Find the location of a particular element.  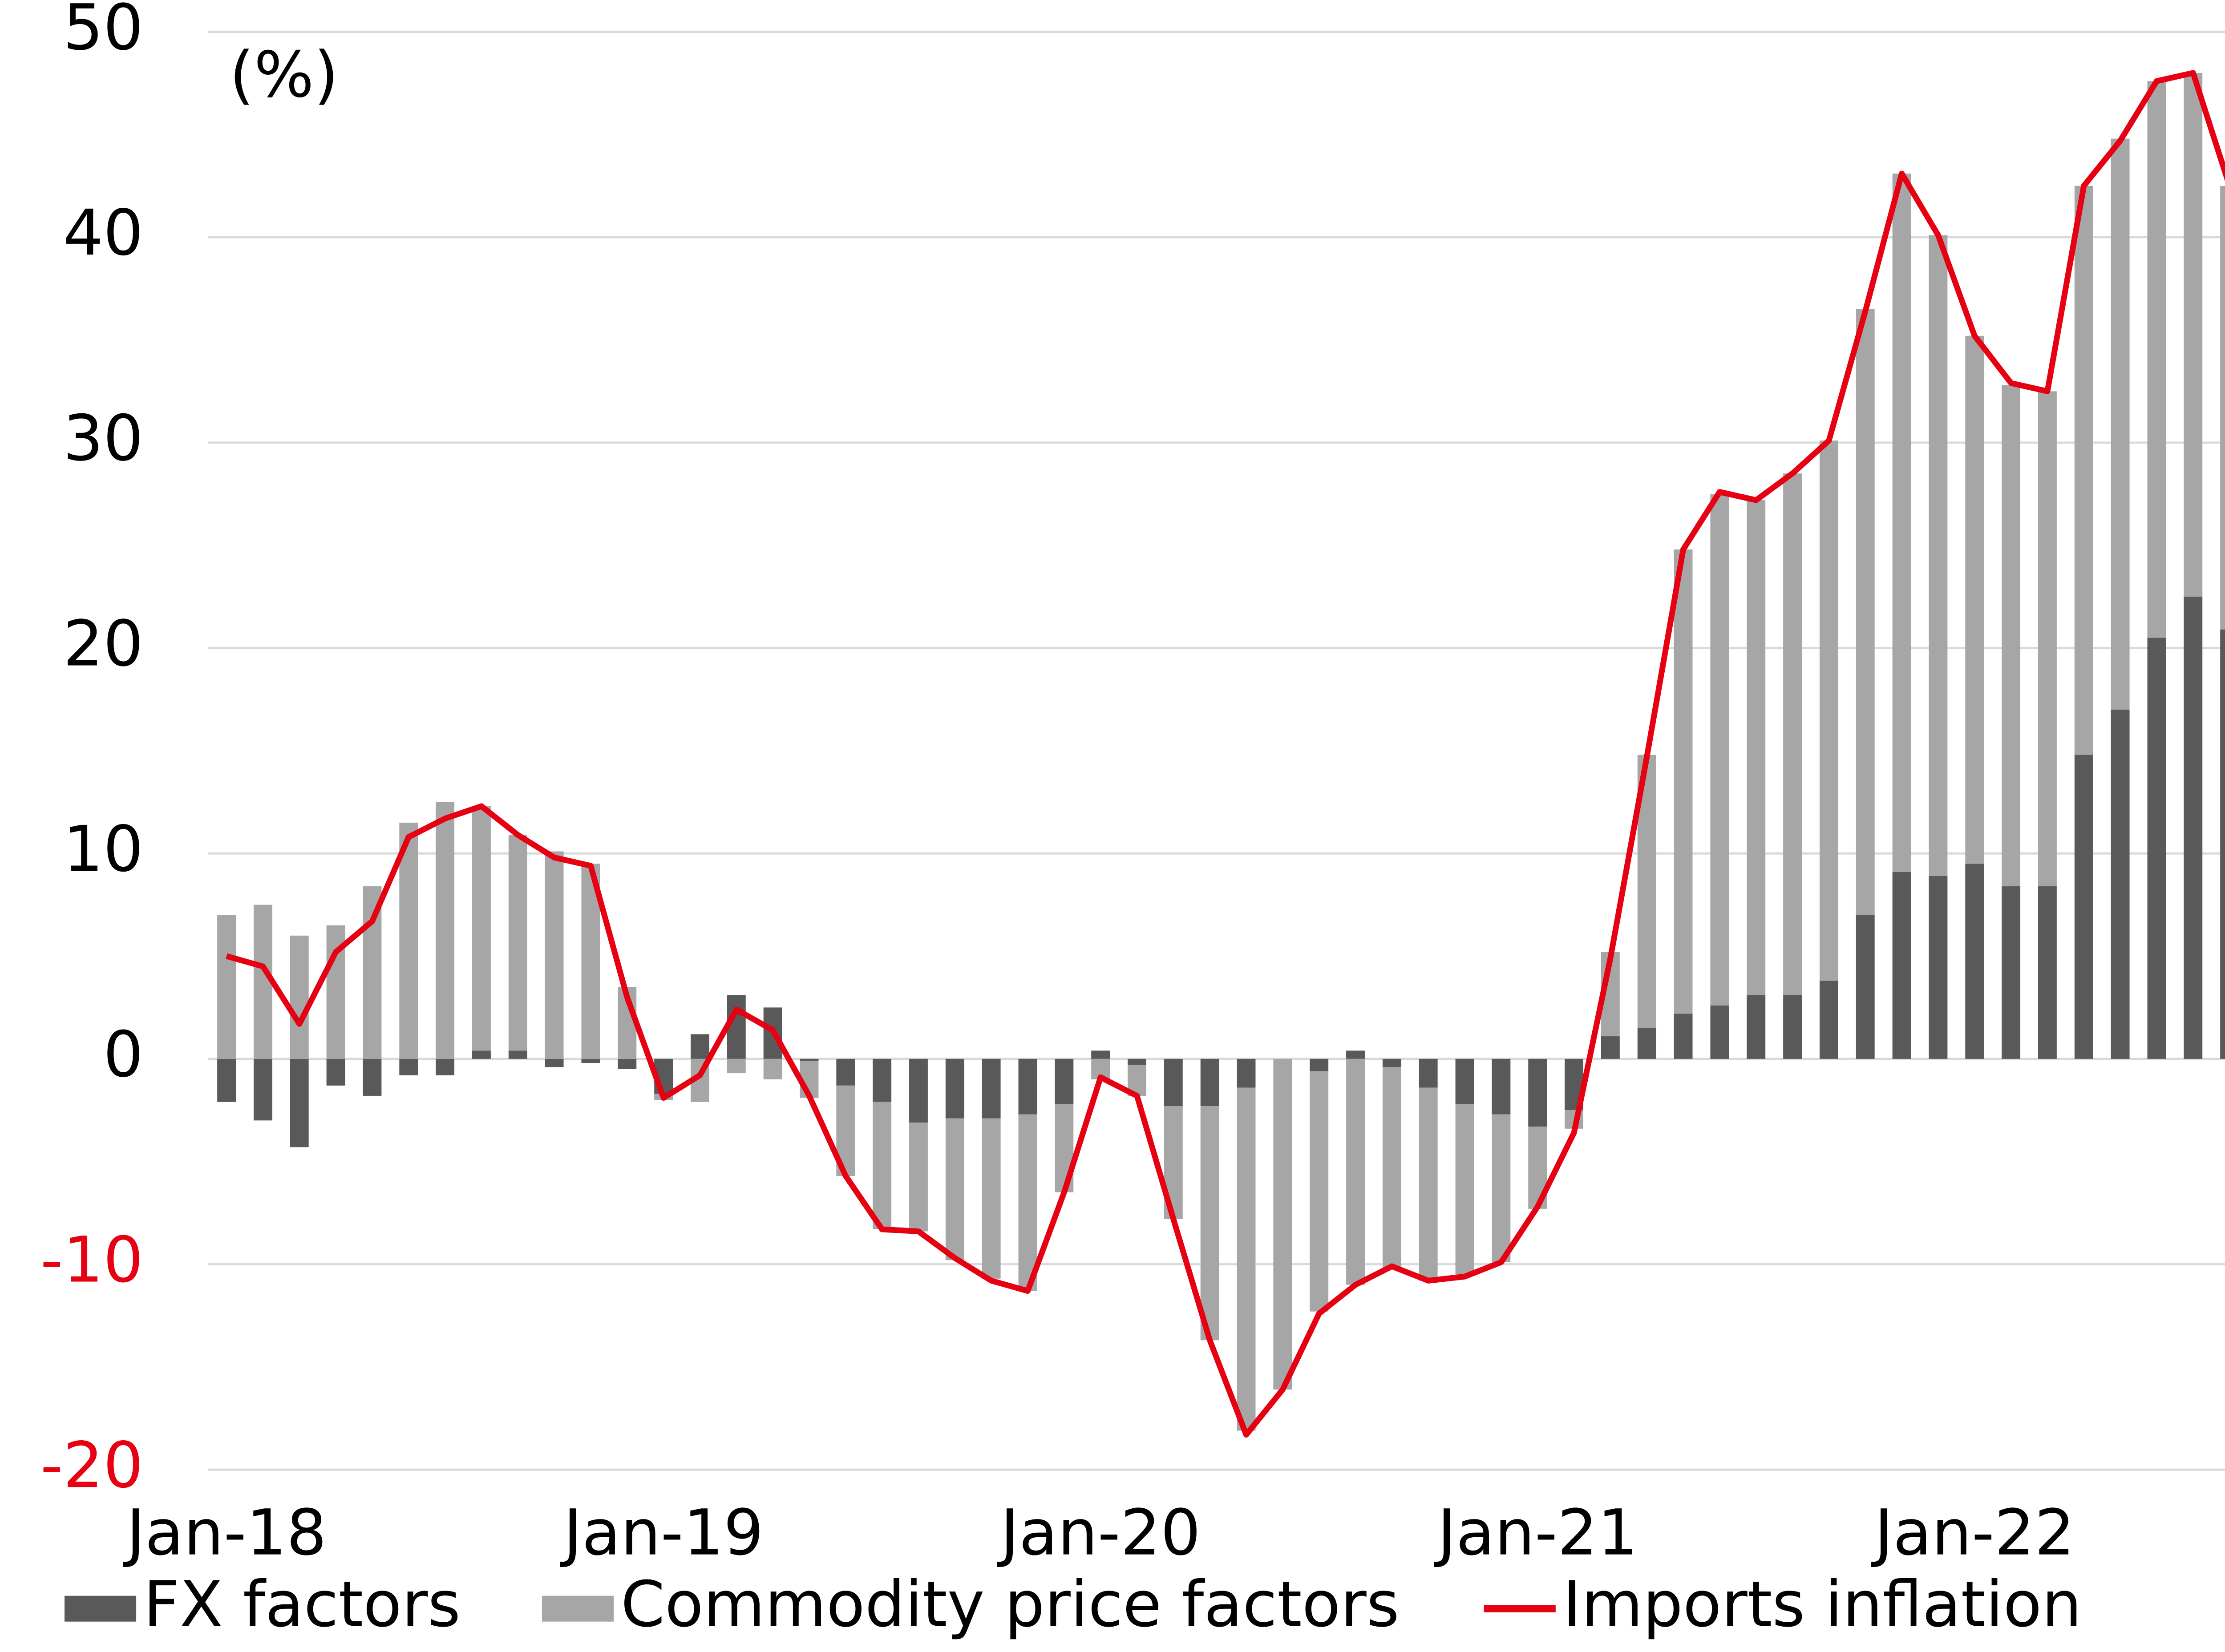

x-tick-label: Jan-18 is located at coordinates (225, 1533).